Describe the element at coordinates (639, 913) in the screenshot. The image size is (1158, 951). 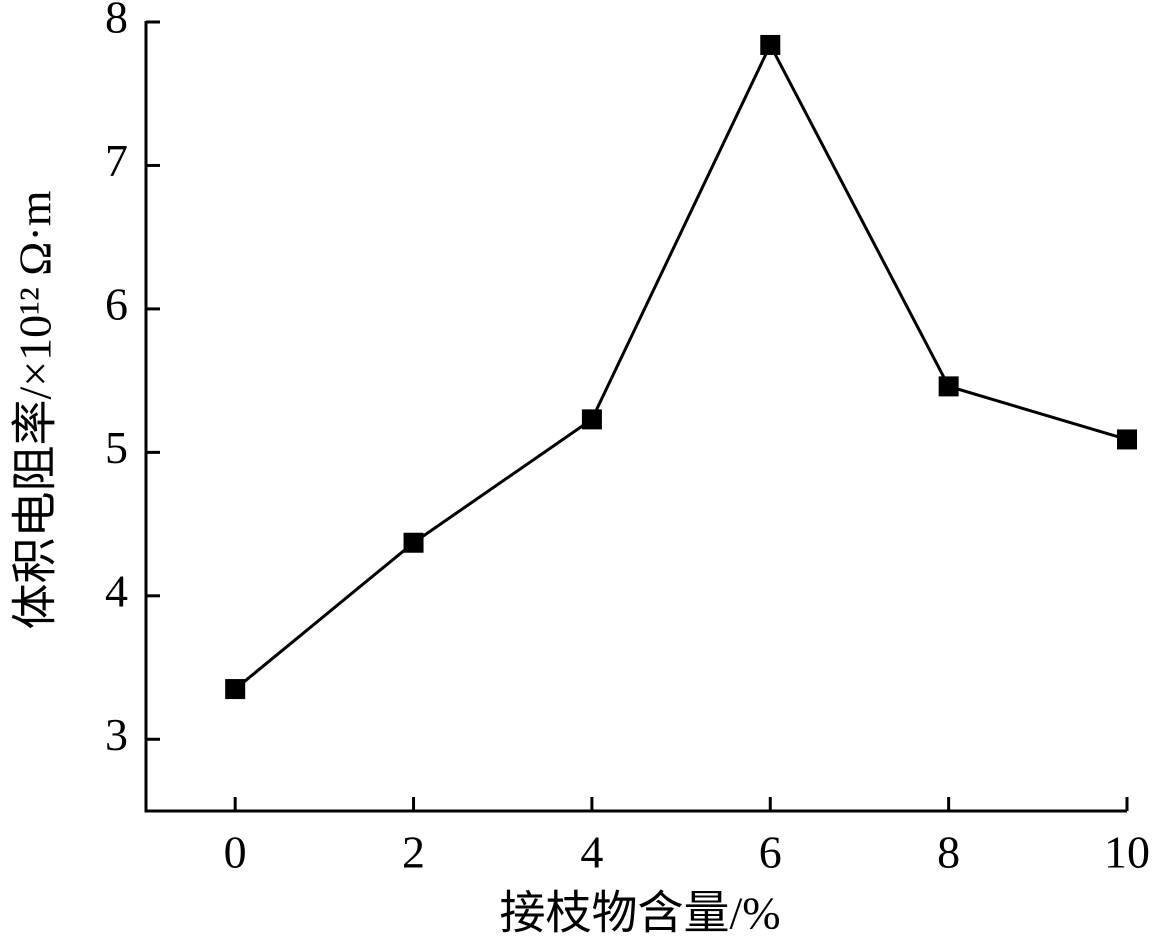
I see `x-axis-title: 接枝物含量/%` at that location.